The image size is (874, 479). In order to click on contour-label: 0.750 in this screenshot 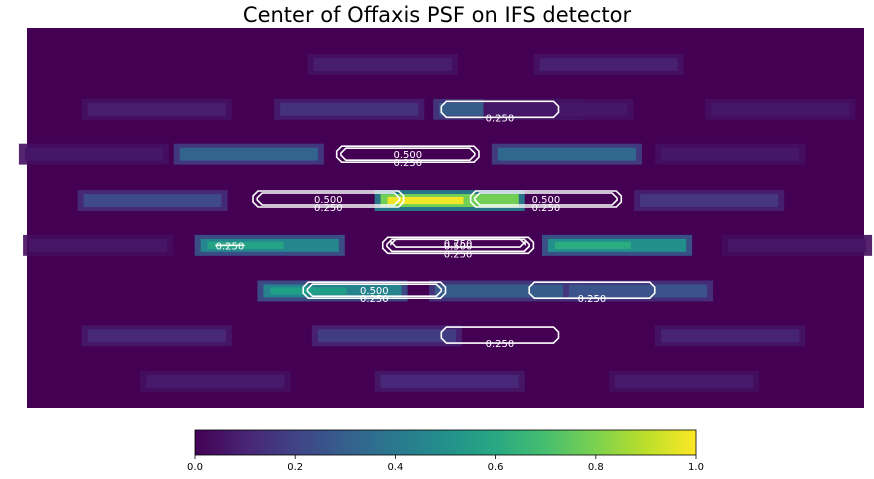, I will do `click(458, 244)`.